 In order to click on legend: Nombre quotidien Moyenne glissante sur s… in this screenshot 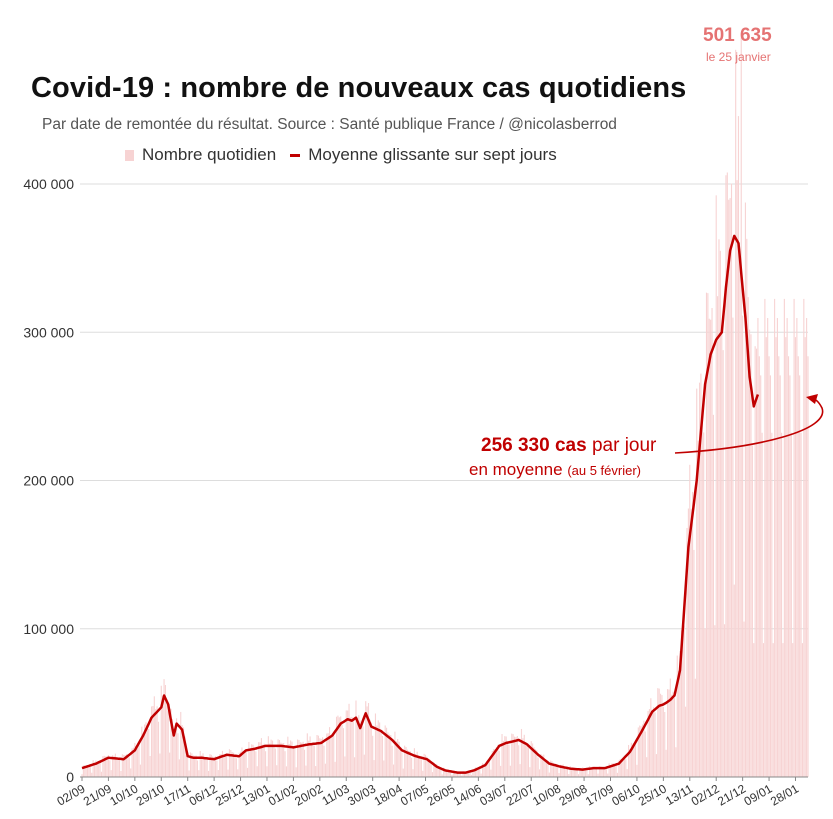, I will do `click(341, 155)`.